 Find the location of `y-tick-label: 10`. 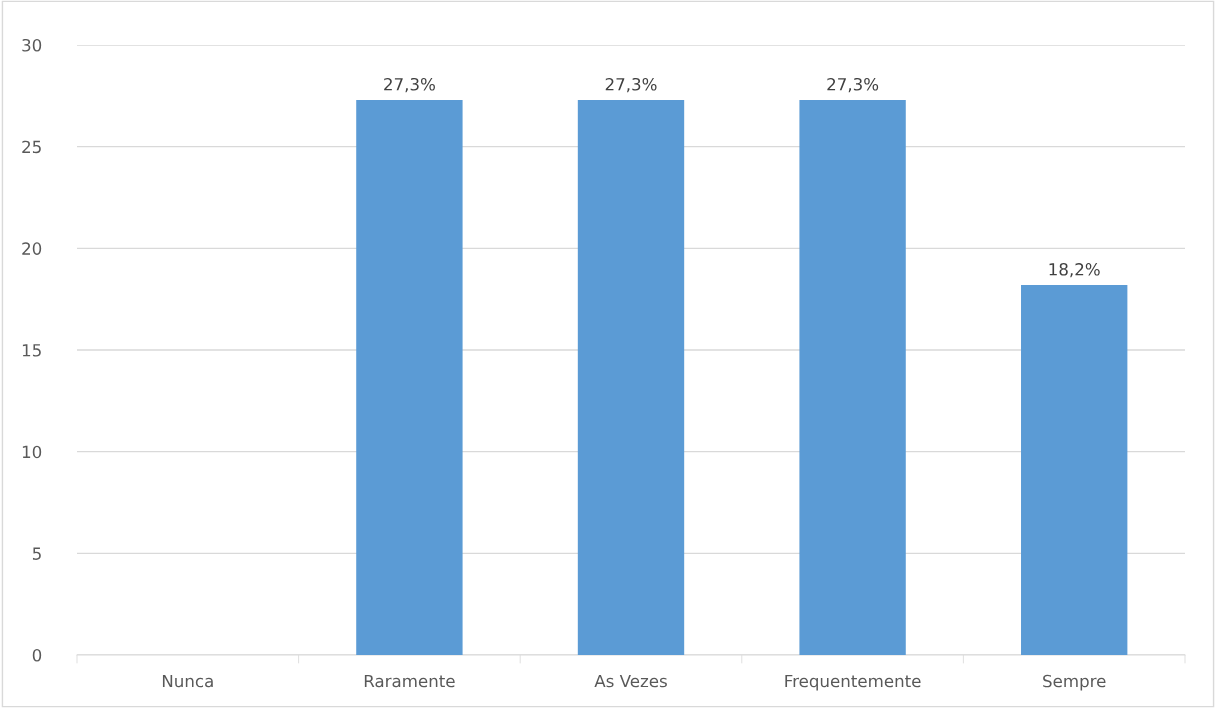

y-tick-label: 10 is located at coordinates (32, 452).